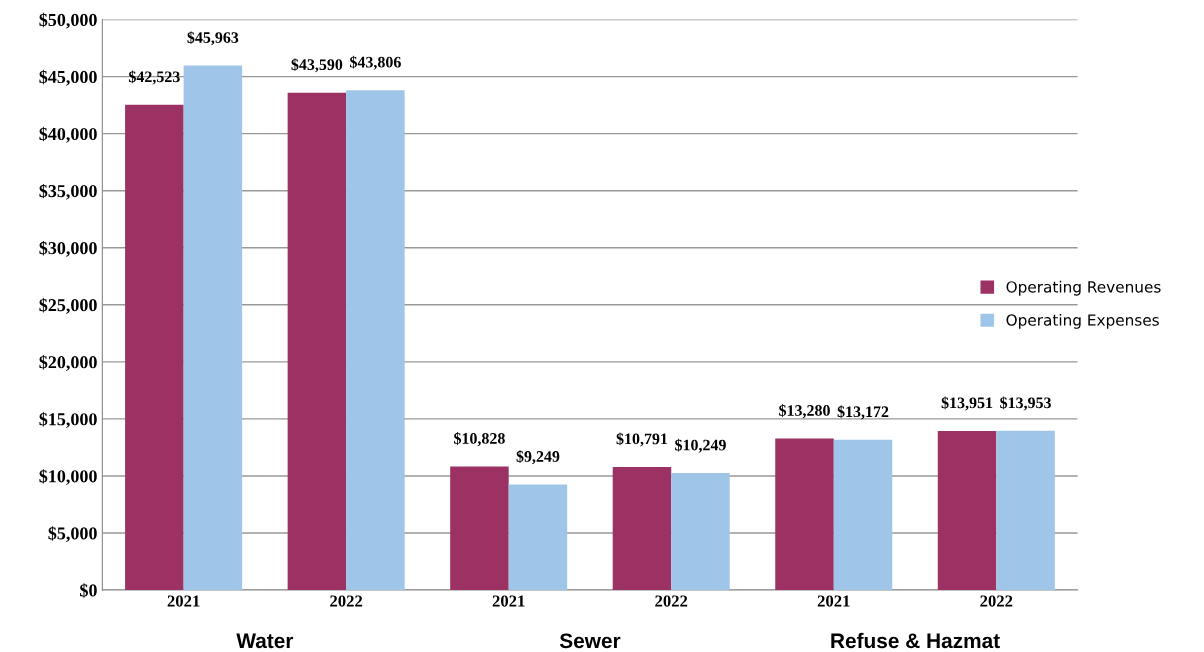  What do you see at coordinates (68, 420) in the screenshot?
I see `y-tick-label: $15,000` at bounding box center [68, 420].